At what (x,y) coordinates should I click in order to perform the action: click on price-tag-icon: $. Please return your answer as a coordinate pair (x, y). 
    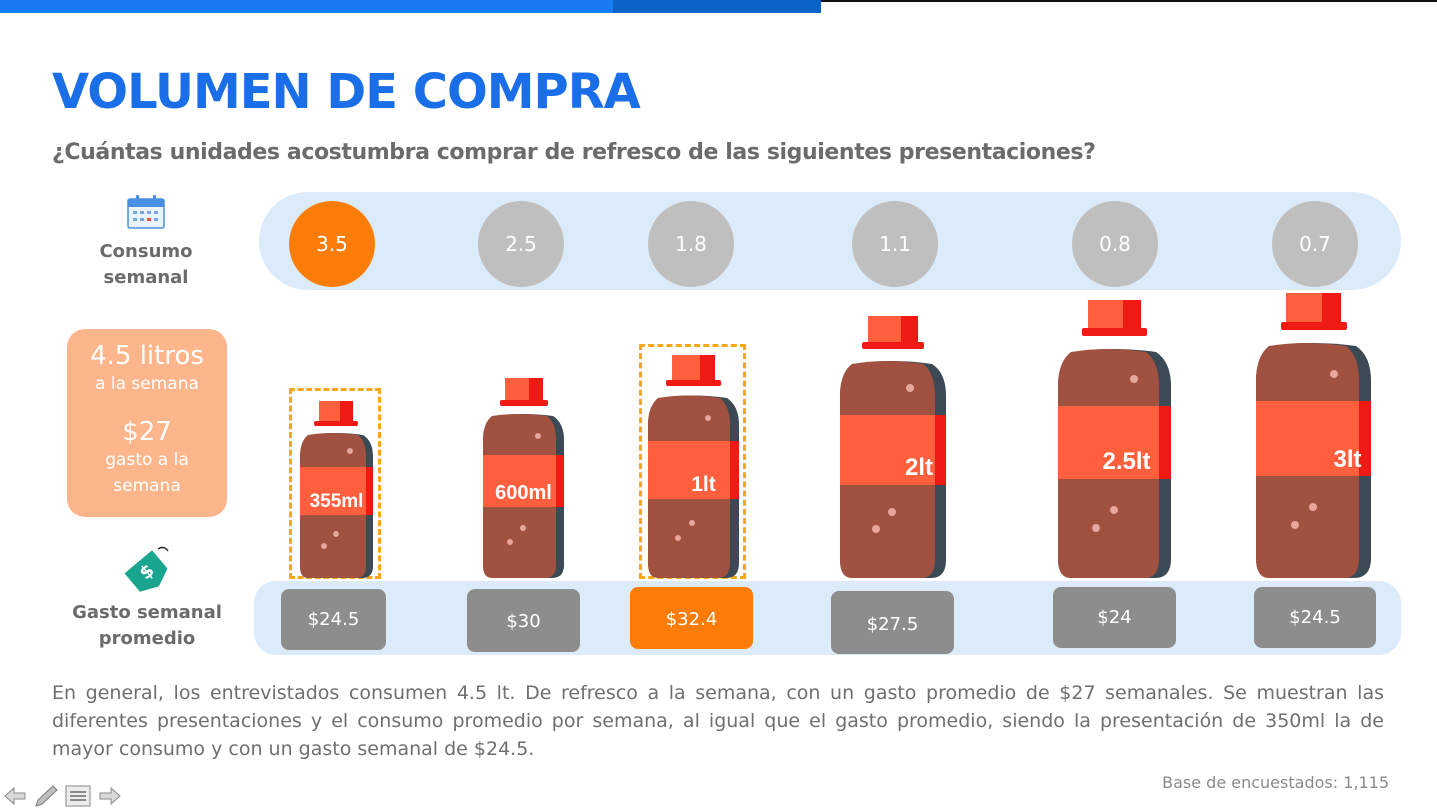
    Looking at the image, I should click on (146, 569).